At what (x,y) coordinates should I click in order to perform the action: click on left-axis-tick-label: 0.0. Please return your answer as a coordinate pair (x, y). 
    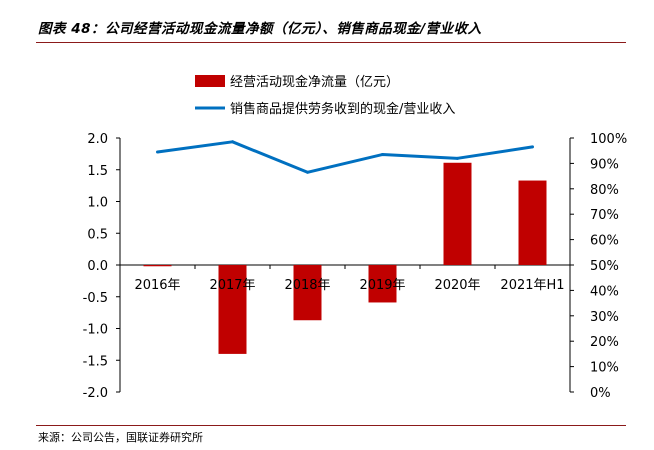
    Looking at the image, I should click on (97, 266).